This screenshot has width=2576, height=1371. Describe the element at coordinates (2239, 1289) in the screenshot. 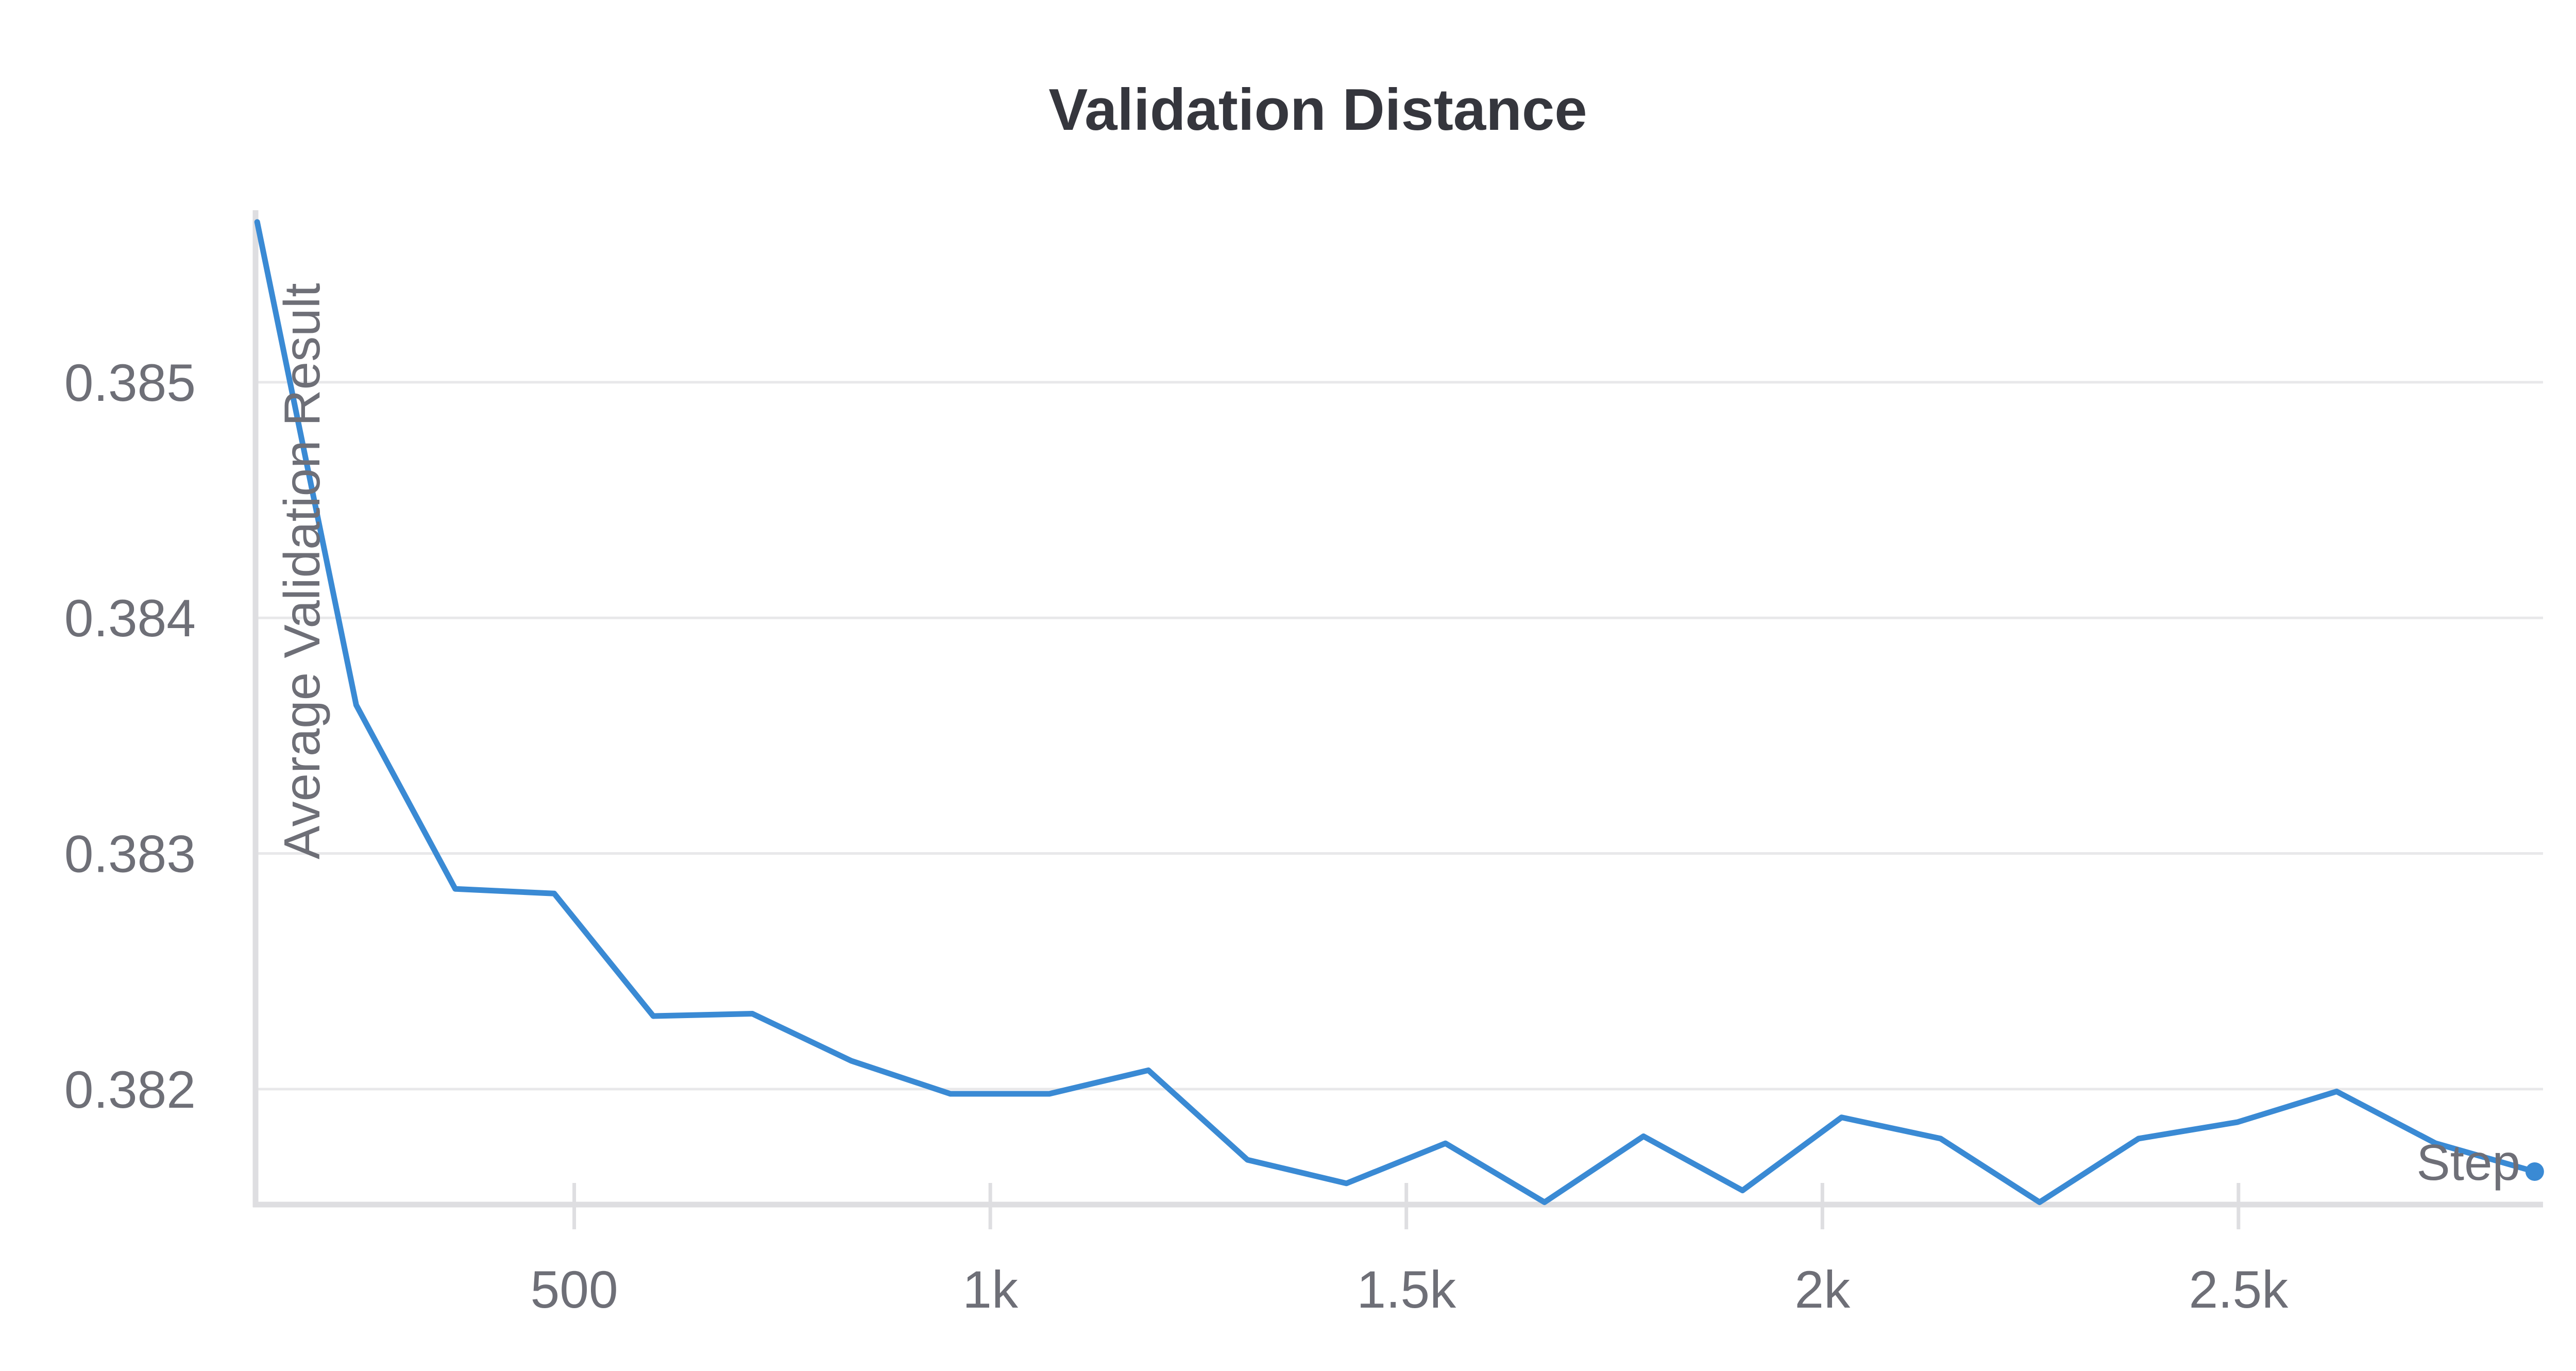

I see `x-tick-label: 2.5k` at that location.